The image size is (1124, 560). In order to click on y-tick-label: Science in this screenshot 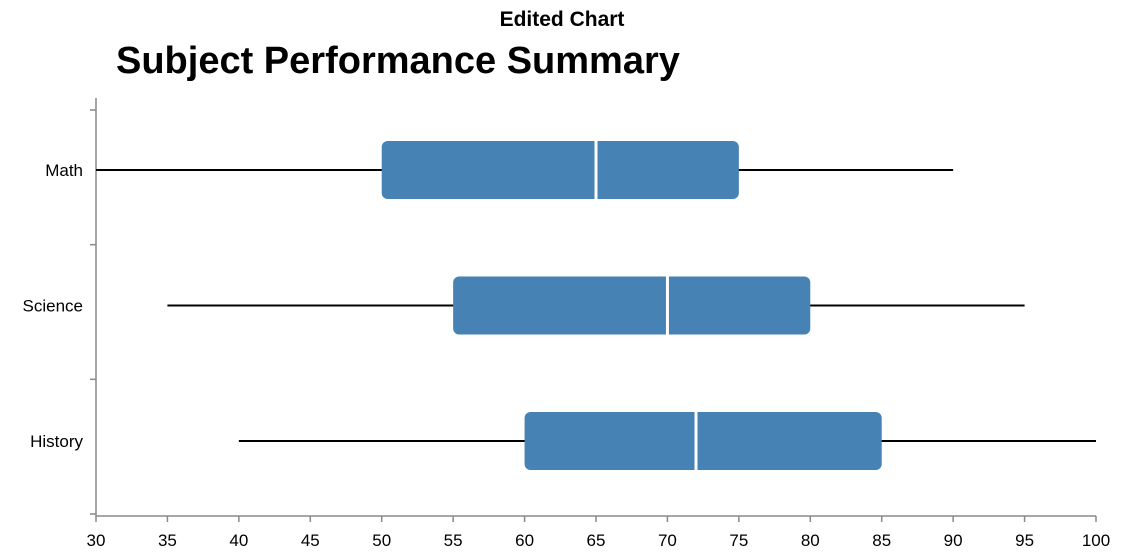, I will do `click(53, 306)`.